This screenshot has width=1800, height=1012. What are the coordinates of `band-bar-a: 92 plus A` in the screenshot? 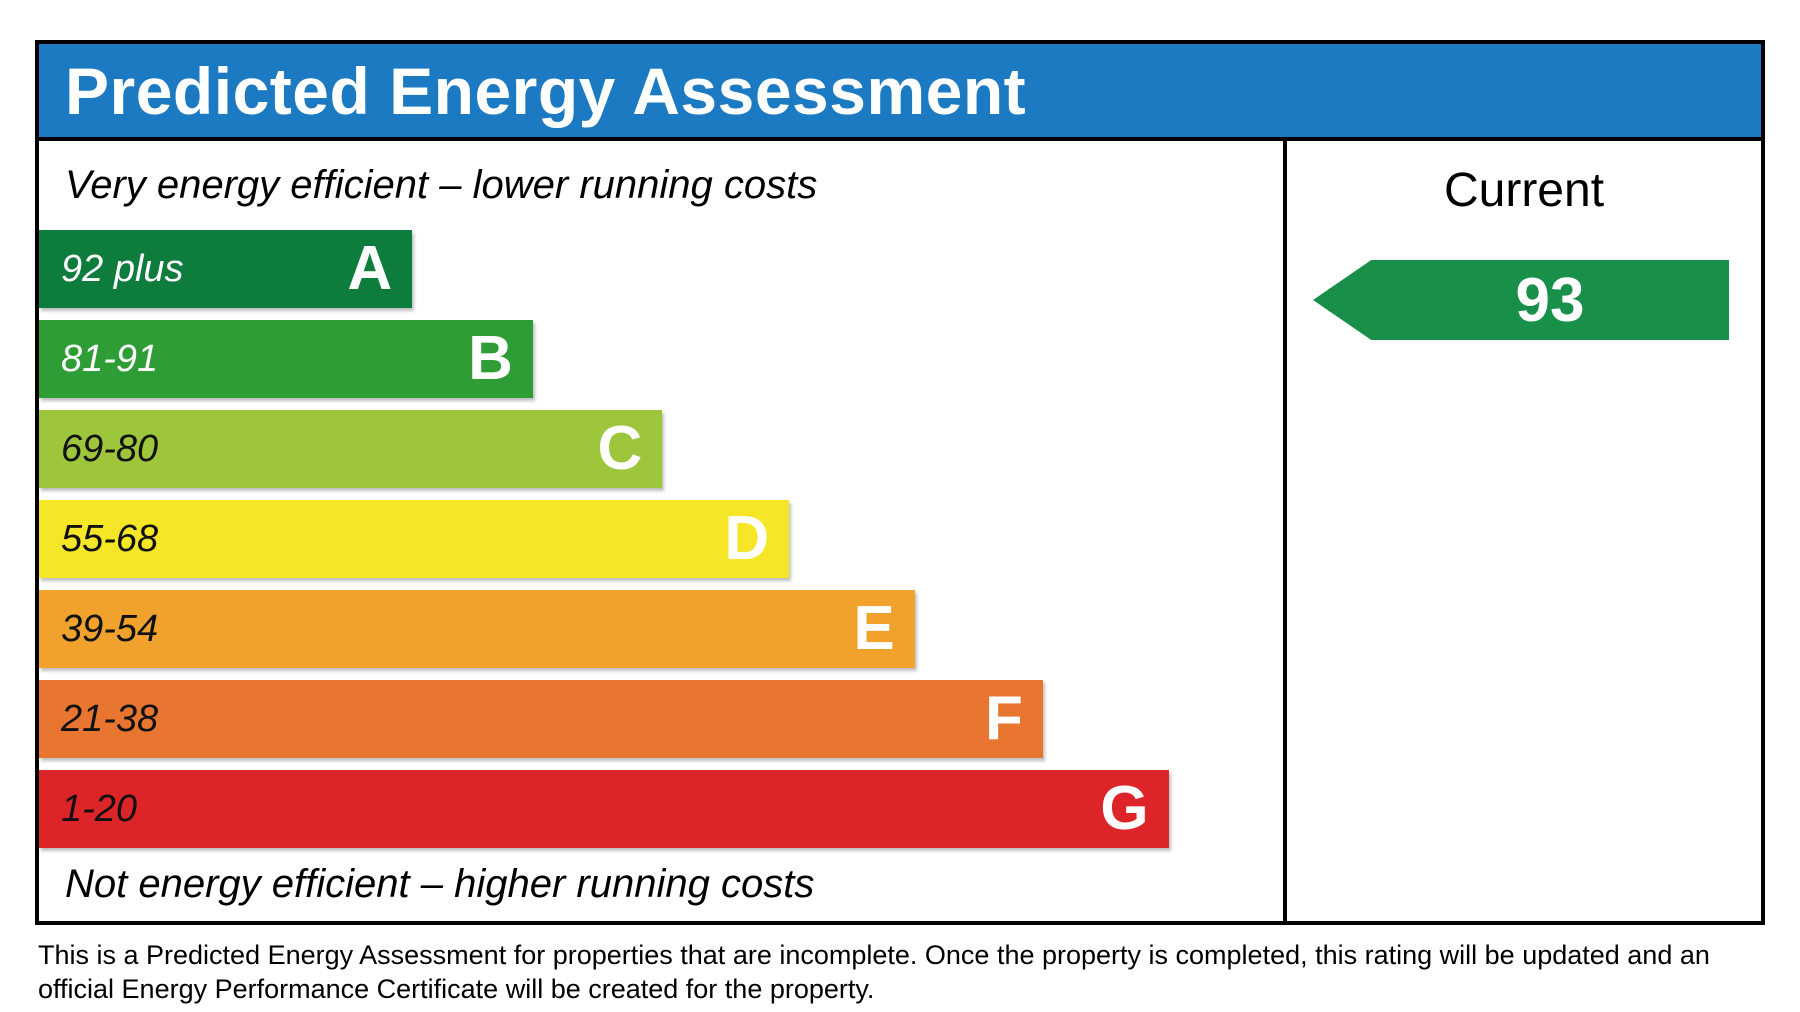 It's located at (226, 269).